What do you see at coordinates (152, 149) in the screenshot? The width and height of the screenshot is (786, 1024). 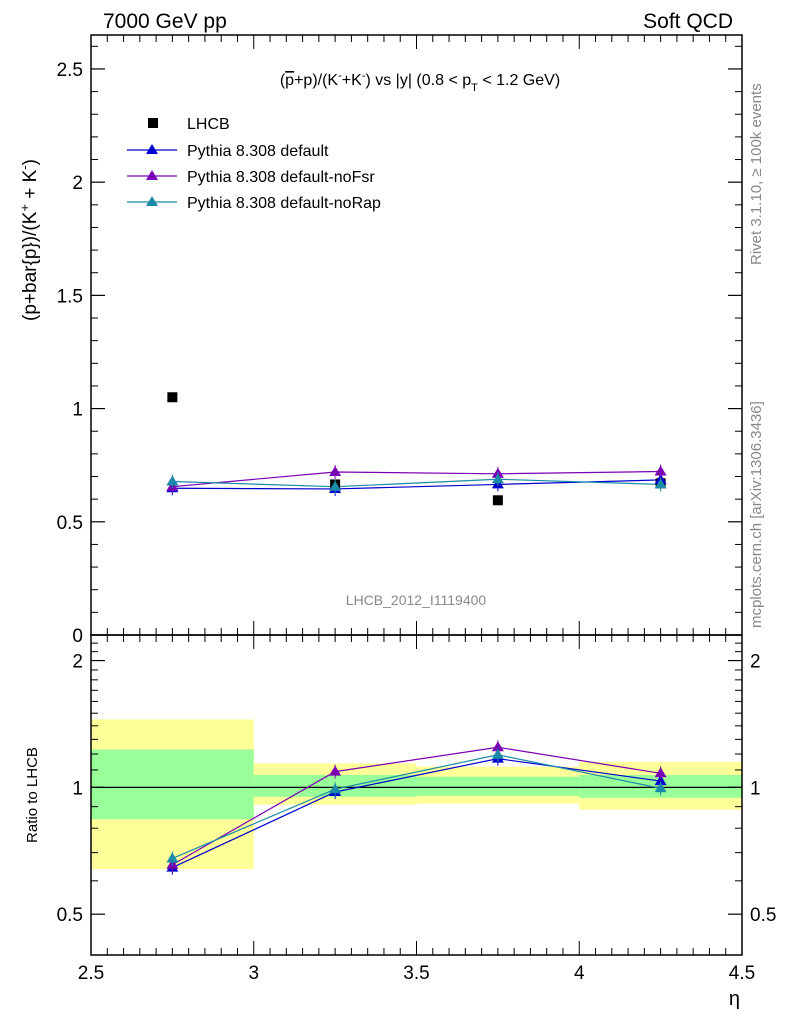 I see `legend-marker-default` at bounding box center [152, 149].